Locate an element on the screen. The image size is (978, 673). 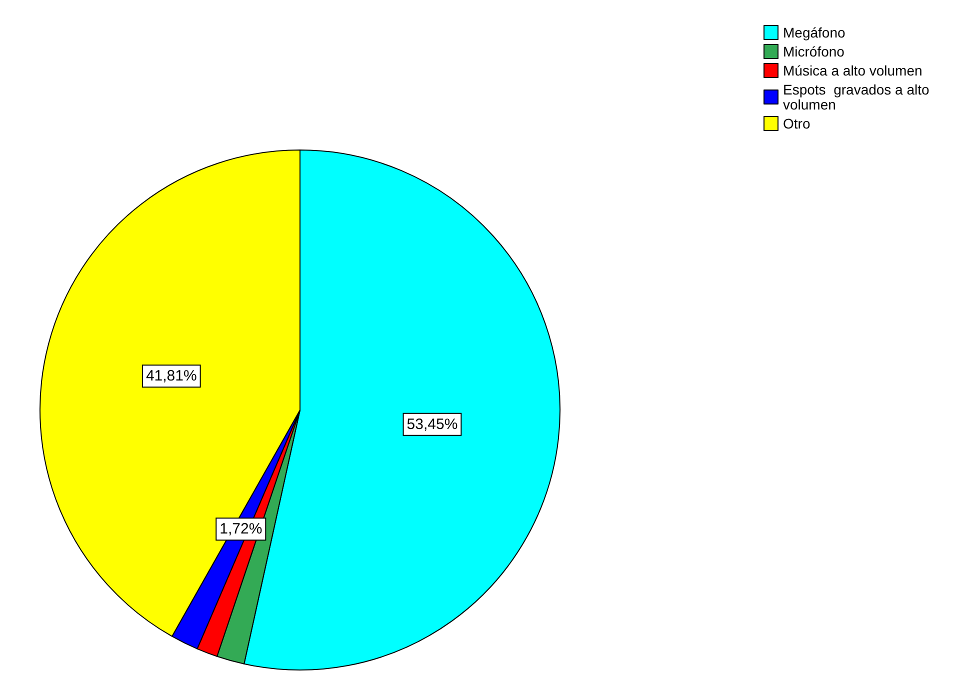
data-label: 1,72% is located at coordinates (241, 529).